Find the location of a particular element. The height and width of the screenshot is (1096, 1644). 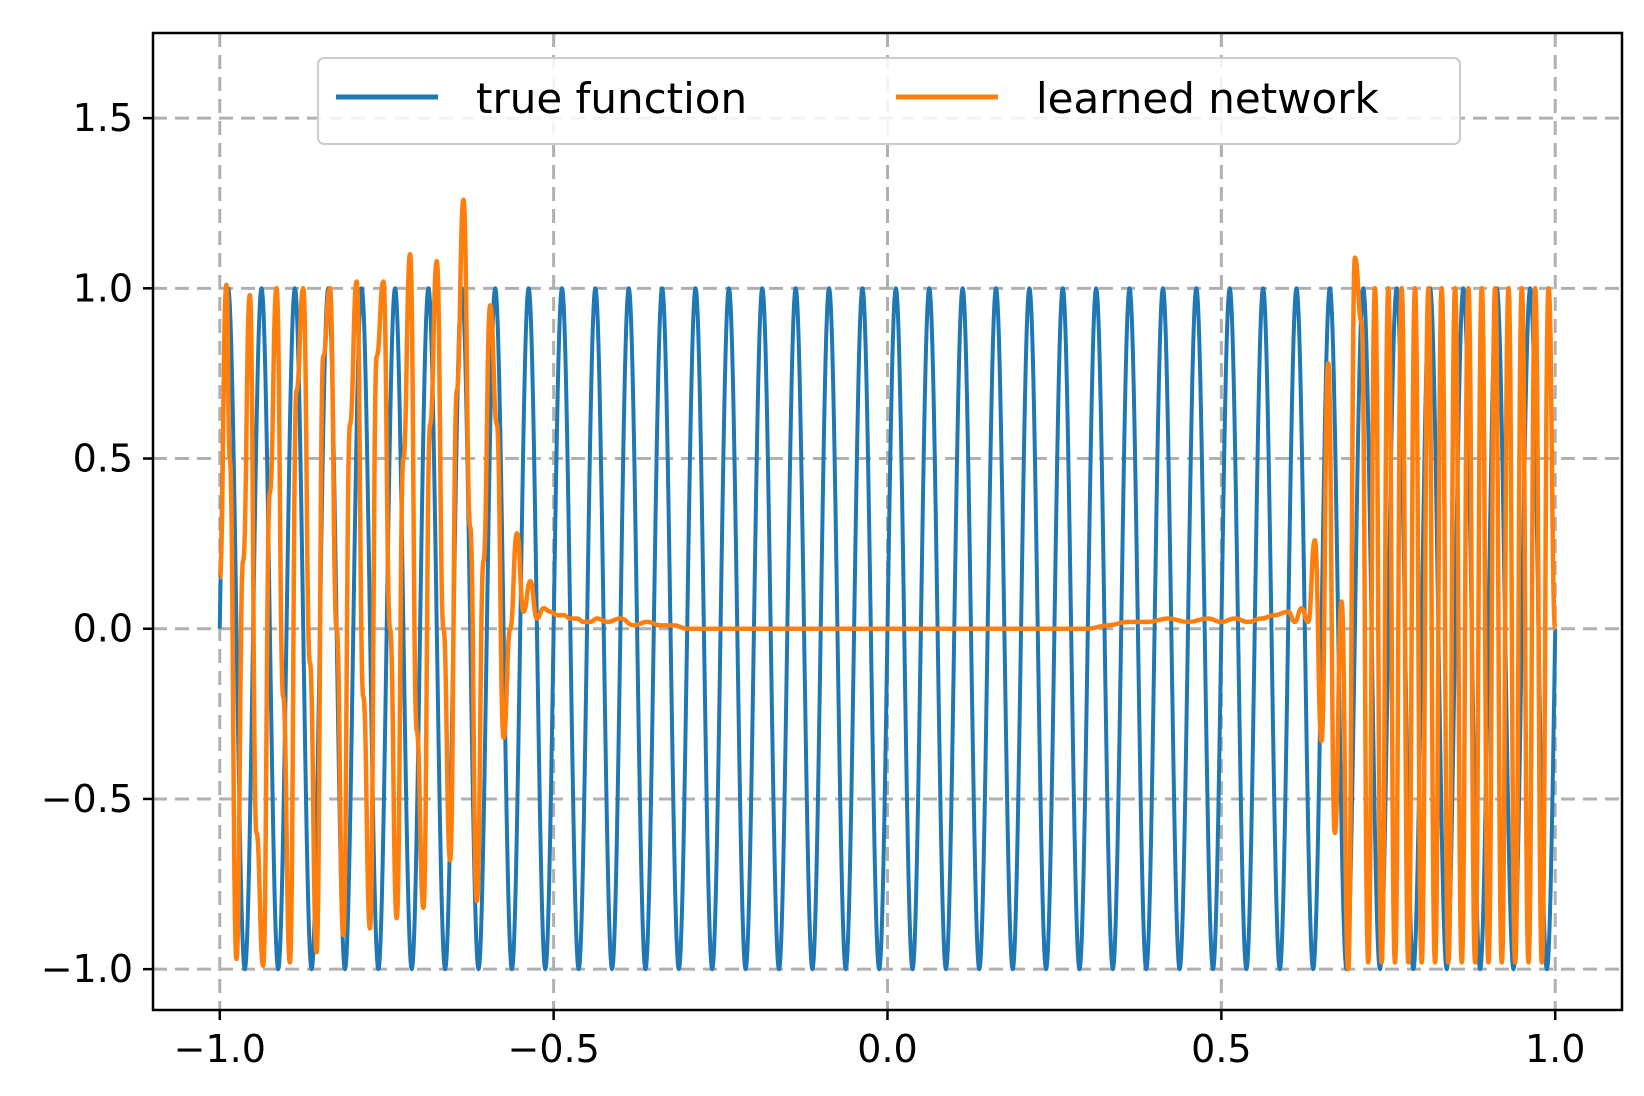

legend: true function learned network is located at coordinates (889, 101).